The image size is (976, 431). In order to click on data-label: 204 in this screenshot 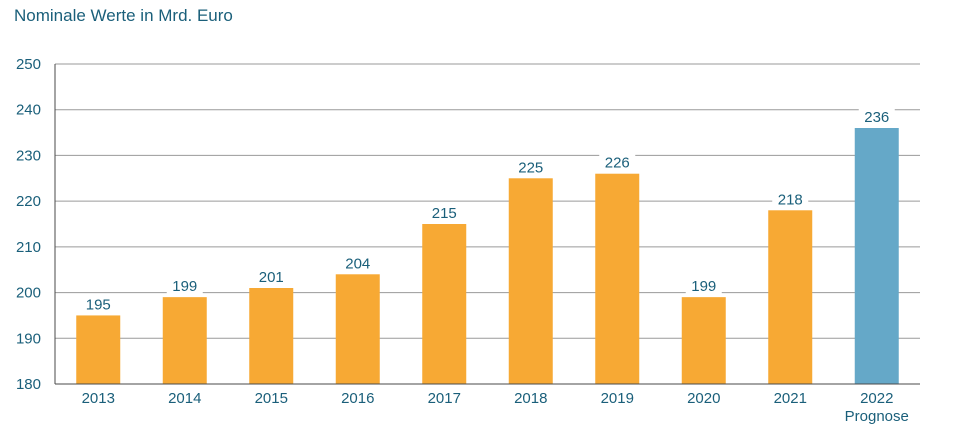, I will do `click(357, 263)`.